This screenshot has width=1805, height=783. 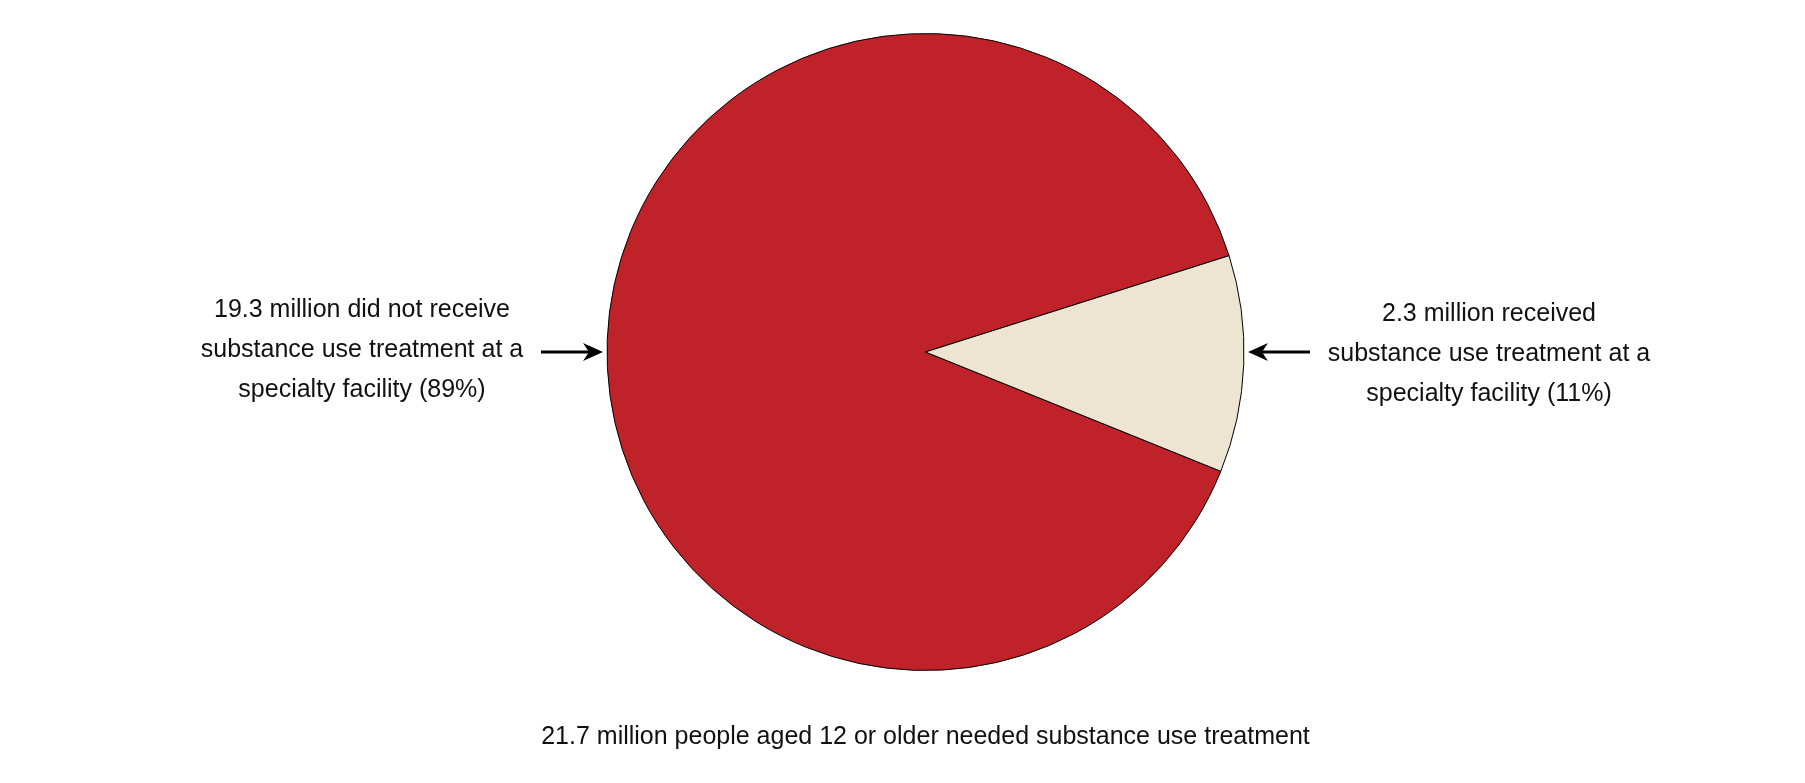 What do you see at coordinates (925, 734) in the screenshot?
I see `text: 21.7 million people aged 12 or older needed substance use treatment` at bounding box center [925, 734].